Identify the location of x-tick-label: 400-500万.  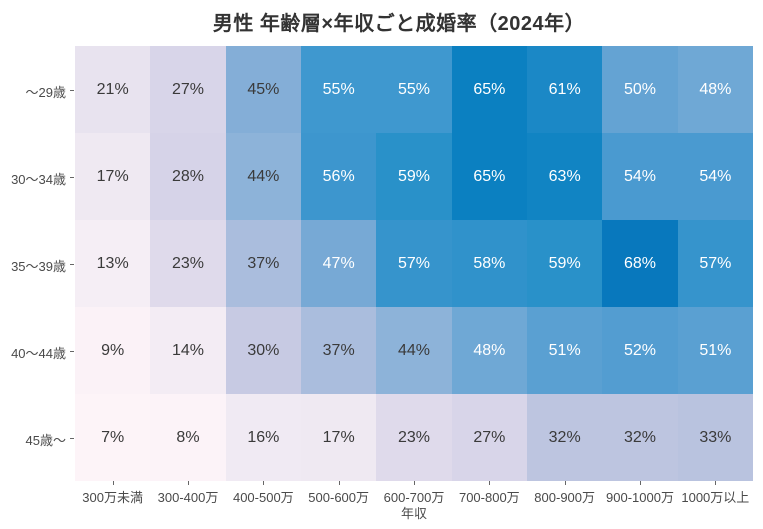
(263, 497).